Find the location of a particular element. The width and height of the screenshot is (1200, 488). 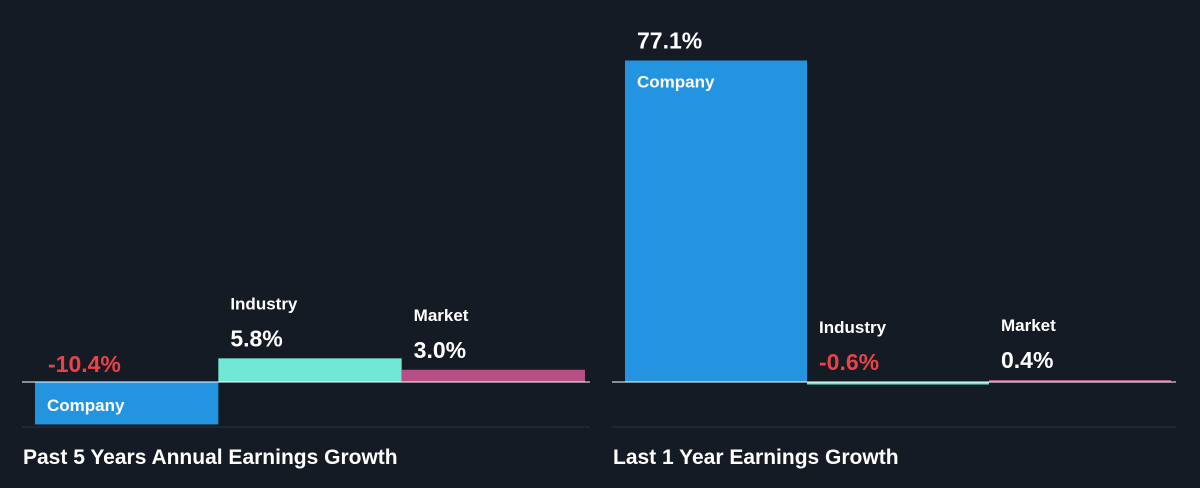

value-label-market: 0.4% is located at coordinates (1027, 360).